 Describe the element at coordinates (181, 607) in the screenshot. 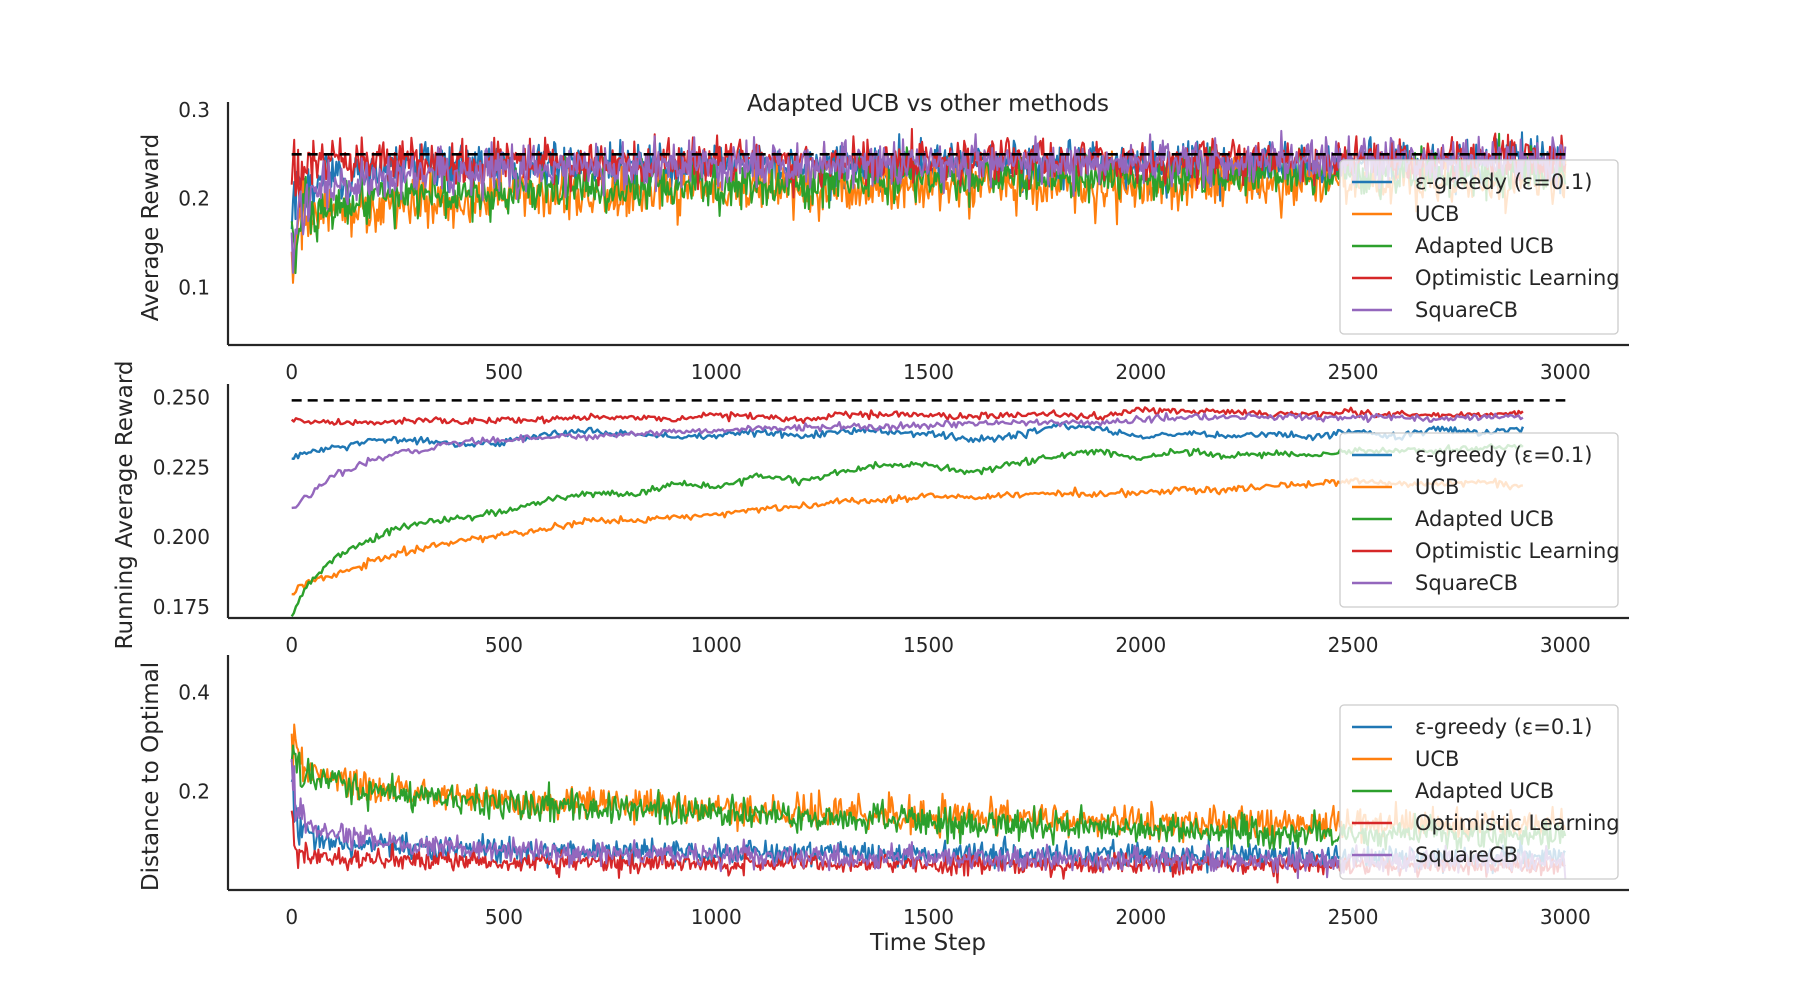

I see `y-tick-label: 0.175` at that location.